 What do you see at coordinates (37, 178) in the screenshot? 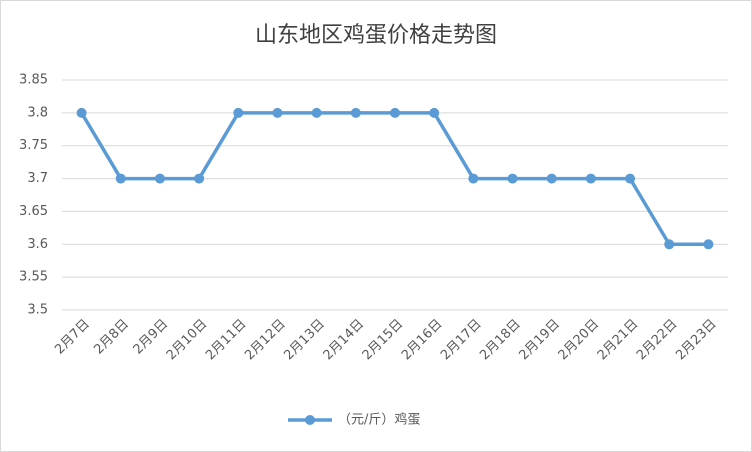
I see `y-tick-label: 3.7` at bounding box center [37, 178].